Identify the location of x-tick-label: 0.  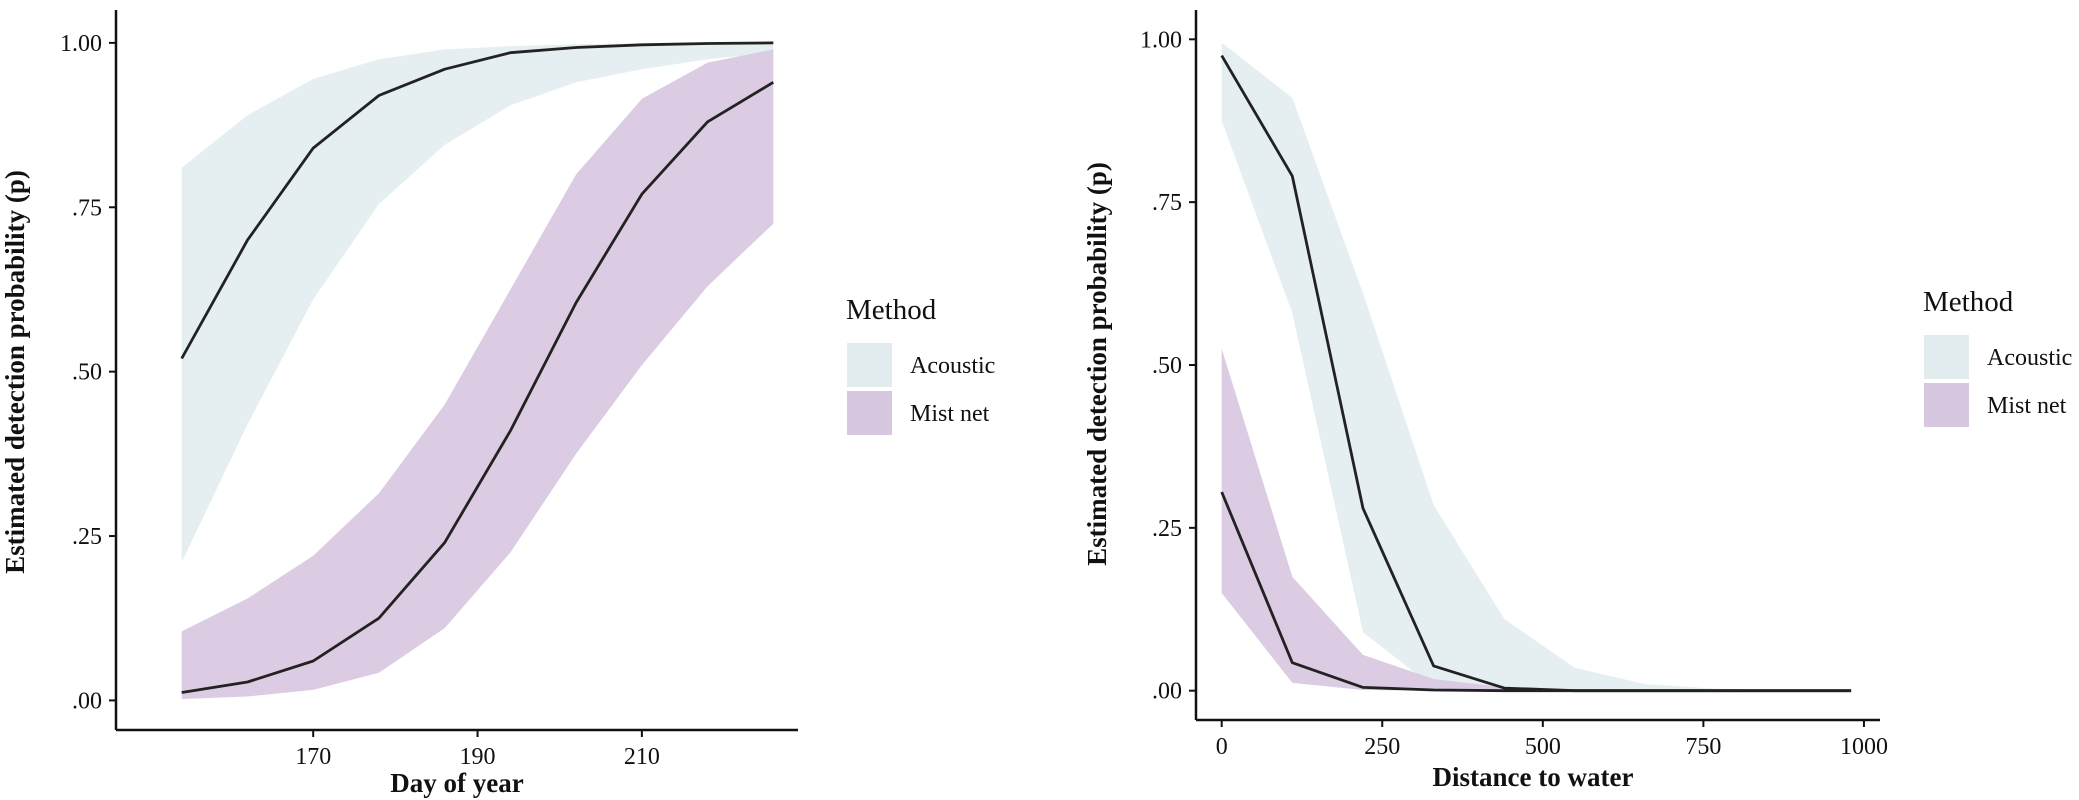
(1222, 747).